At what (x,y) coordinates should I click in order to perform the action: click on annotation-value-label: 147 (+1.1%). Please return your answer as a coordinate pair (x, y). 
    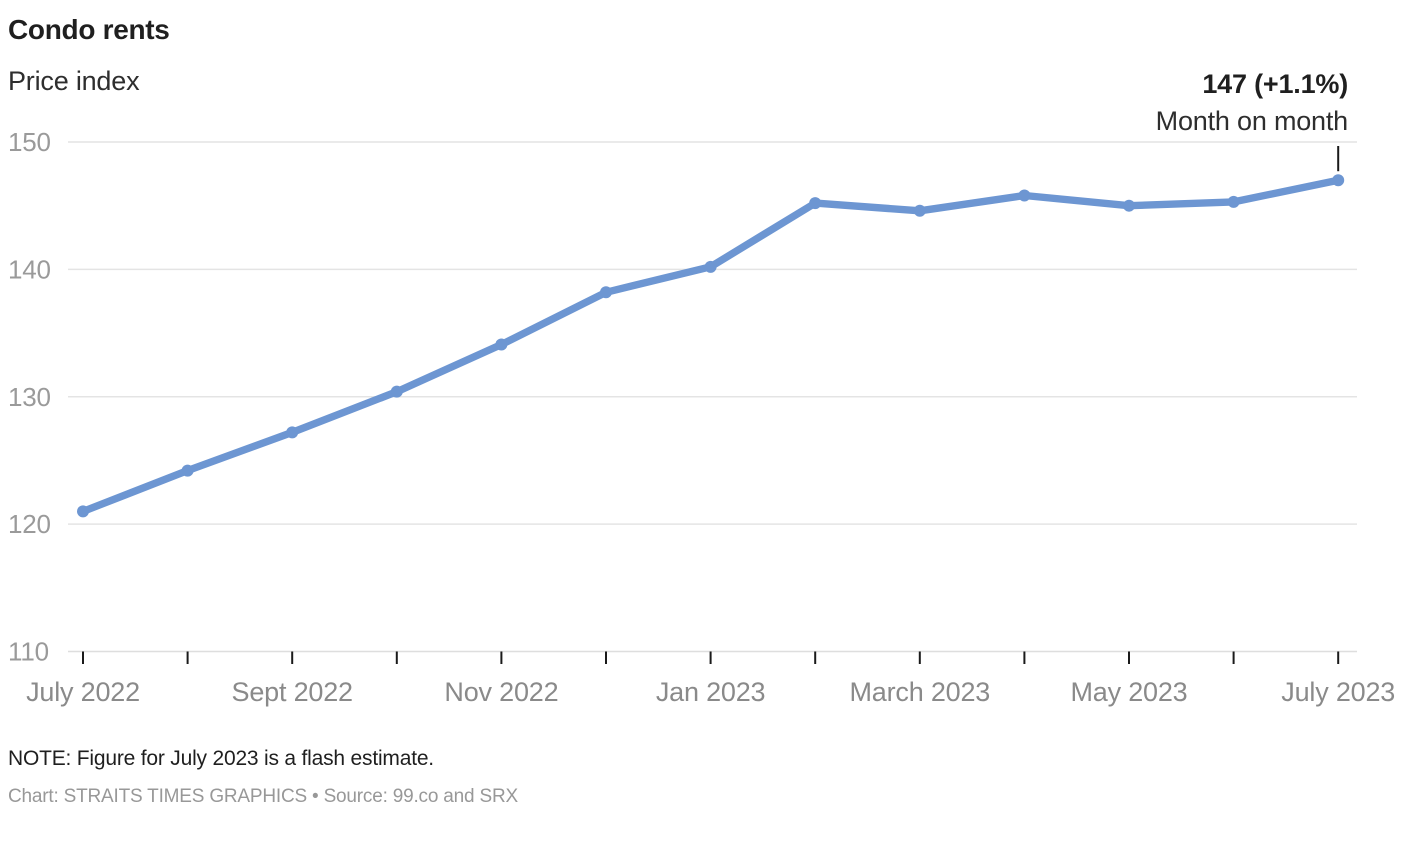
    Looking at the image, I should click on (1275, 84).